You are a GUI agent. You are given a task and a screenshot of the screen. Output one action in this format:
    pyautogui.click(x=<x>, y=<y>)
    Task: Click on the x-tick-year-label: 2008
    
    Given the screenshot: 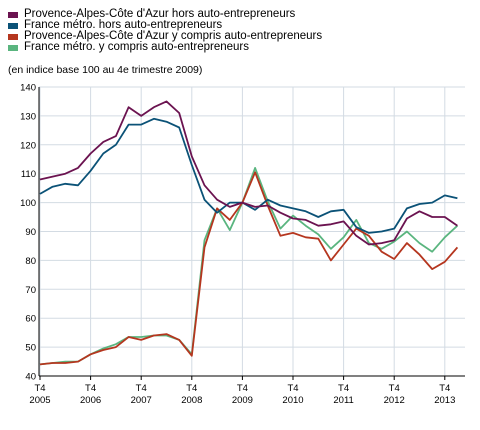 What is the action you would take?
    pyautogui.click(x=191, y=400)
    